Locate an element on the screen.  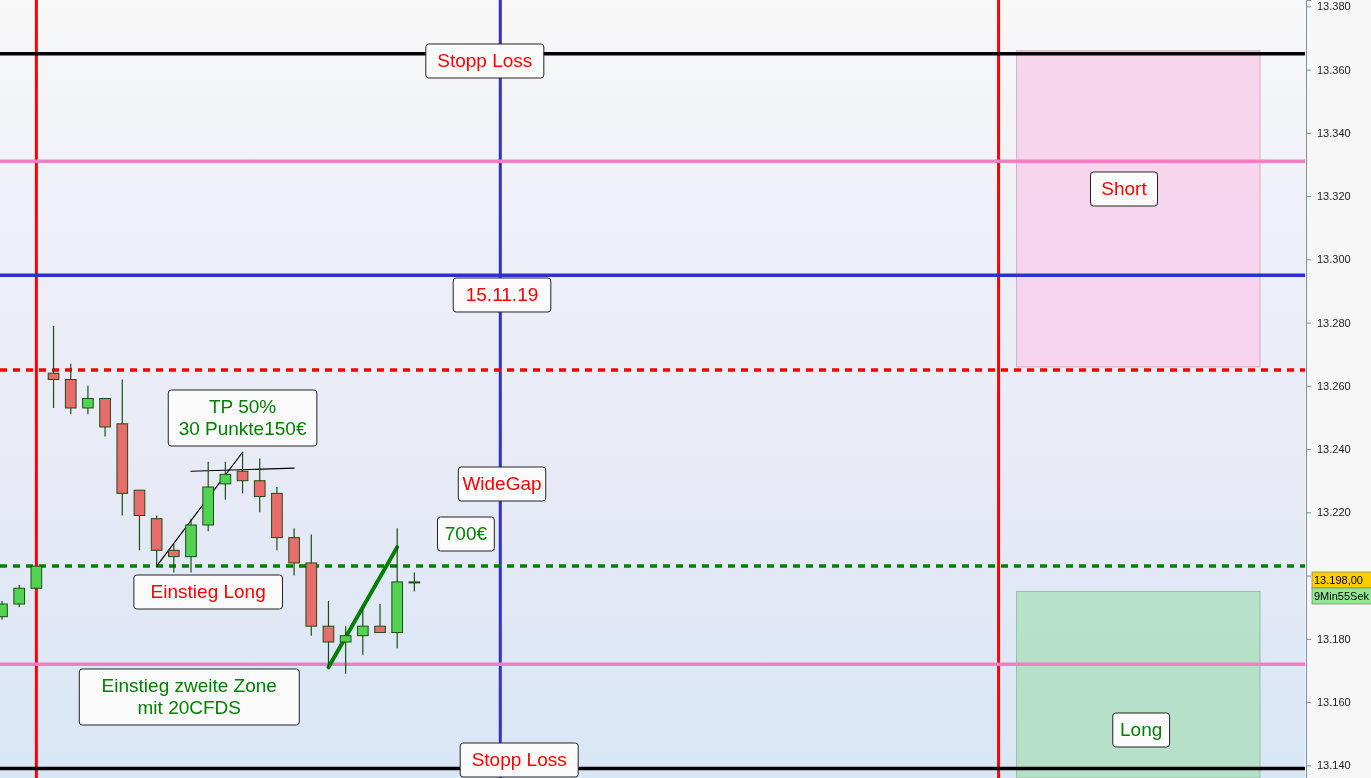
y-tick-label: 13.220 is located at coordinates (1334, 512).